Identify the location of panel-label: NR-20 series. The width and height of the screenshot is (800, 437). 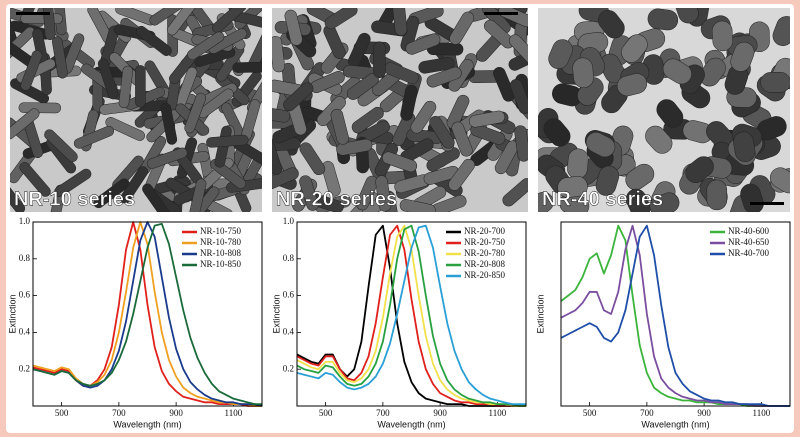
(336, 199).